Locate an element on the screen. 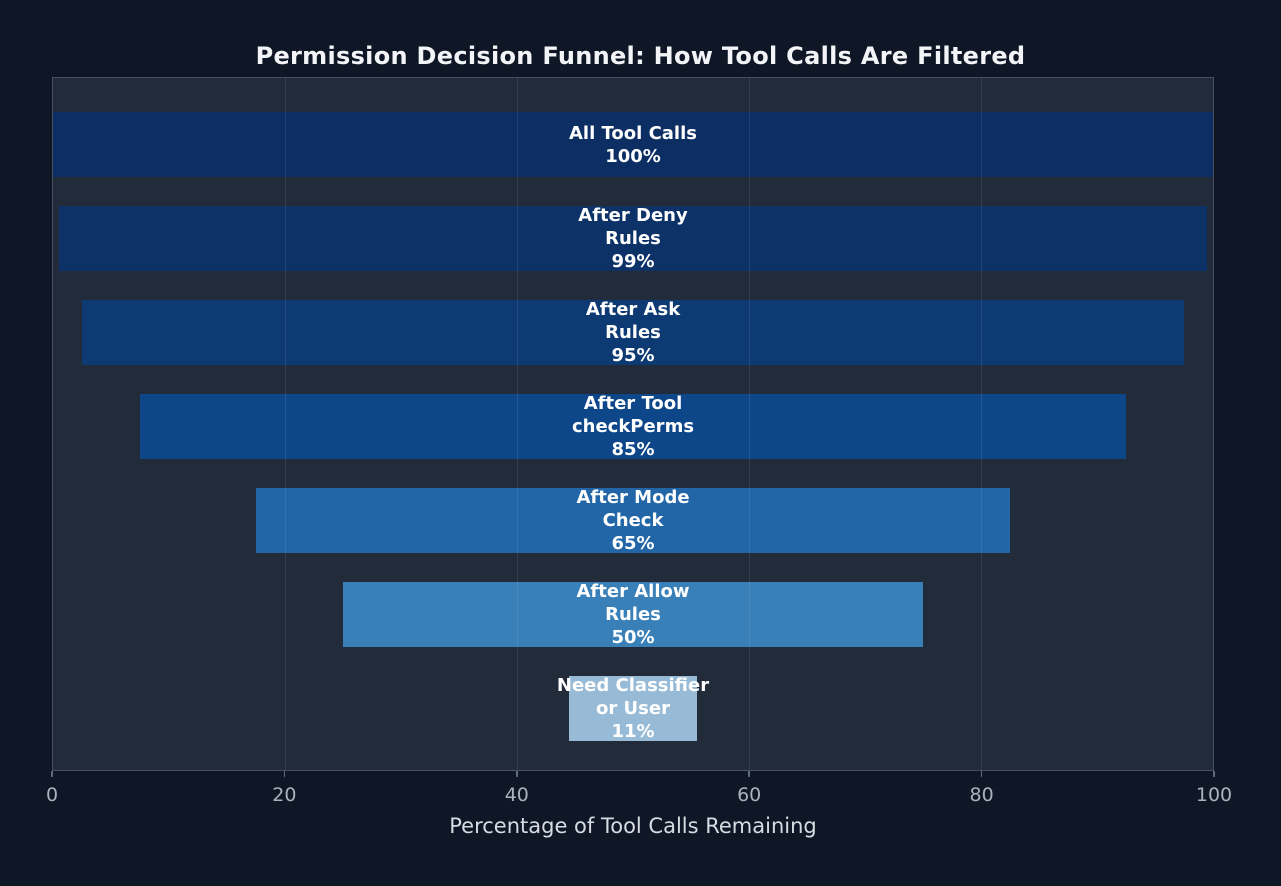 This screenshot has width=1281, height=886. x-tick-label: 100 is located at coordinates (1214, 795).